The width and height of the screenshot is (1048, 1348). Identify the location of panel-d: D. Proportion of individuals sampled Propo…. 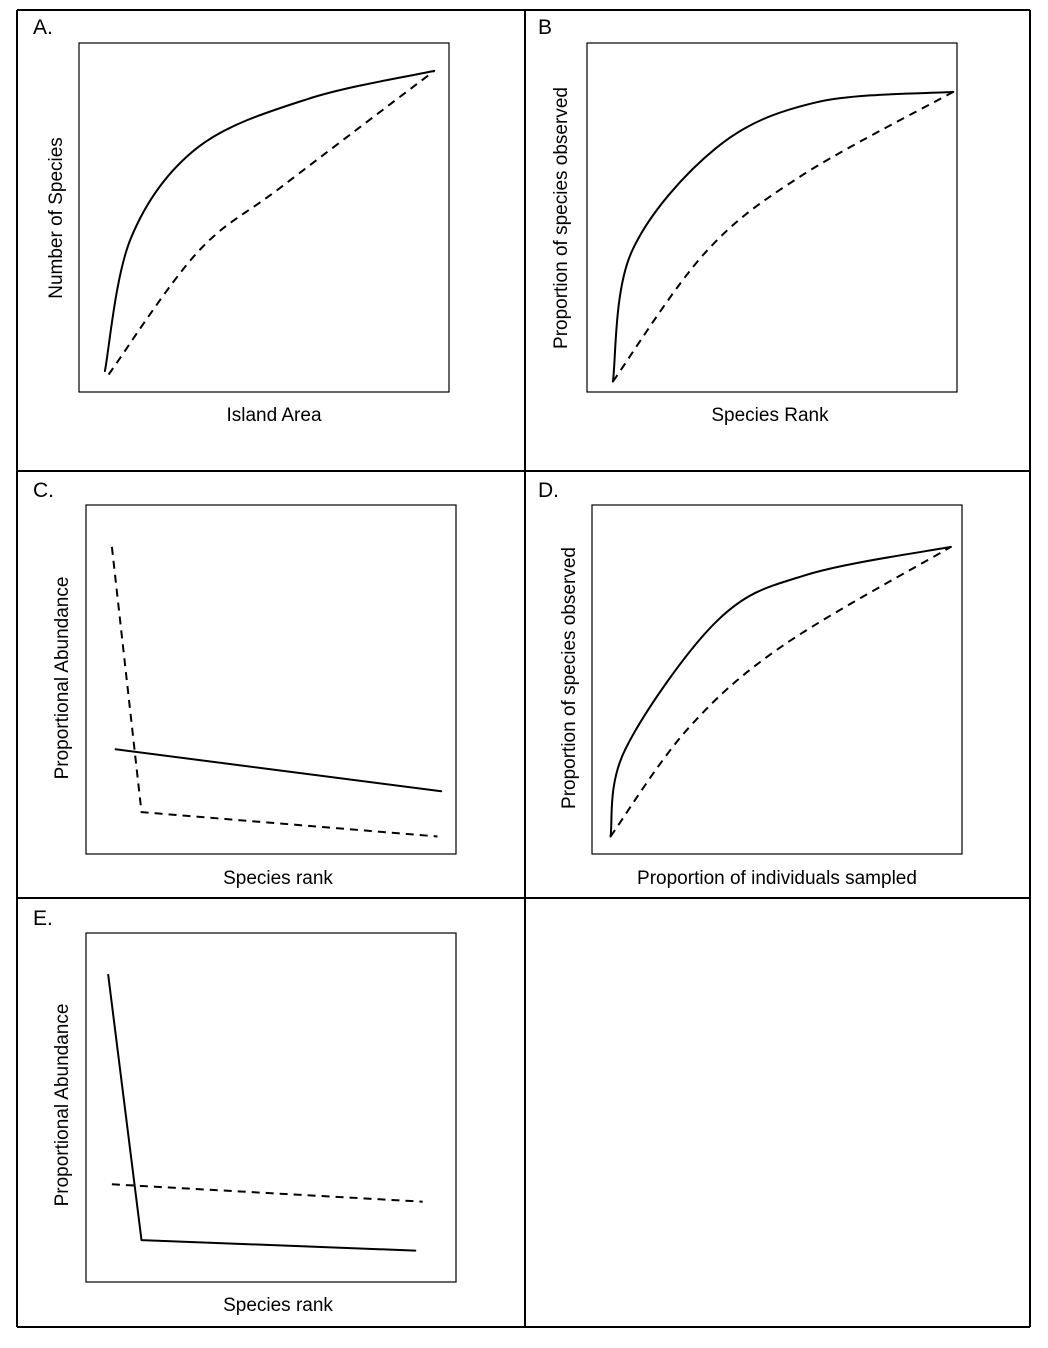
(750, 684).